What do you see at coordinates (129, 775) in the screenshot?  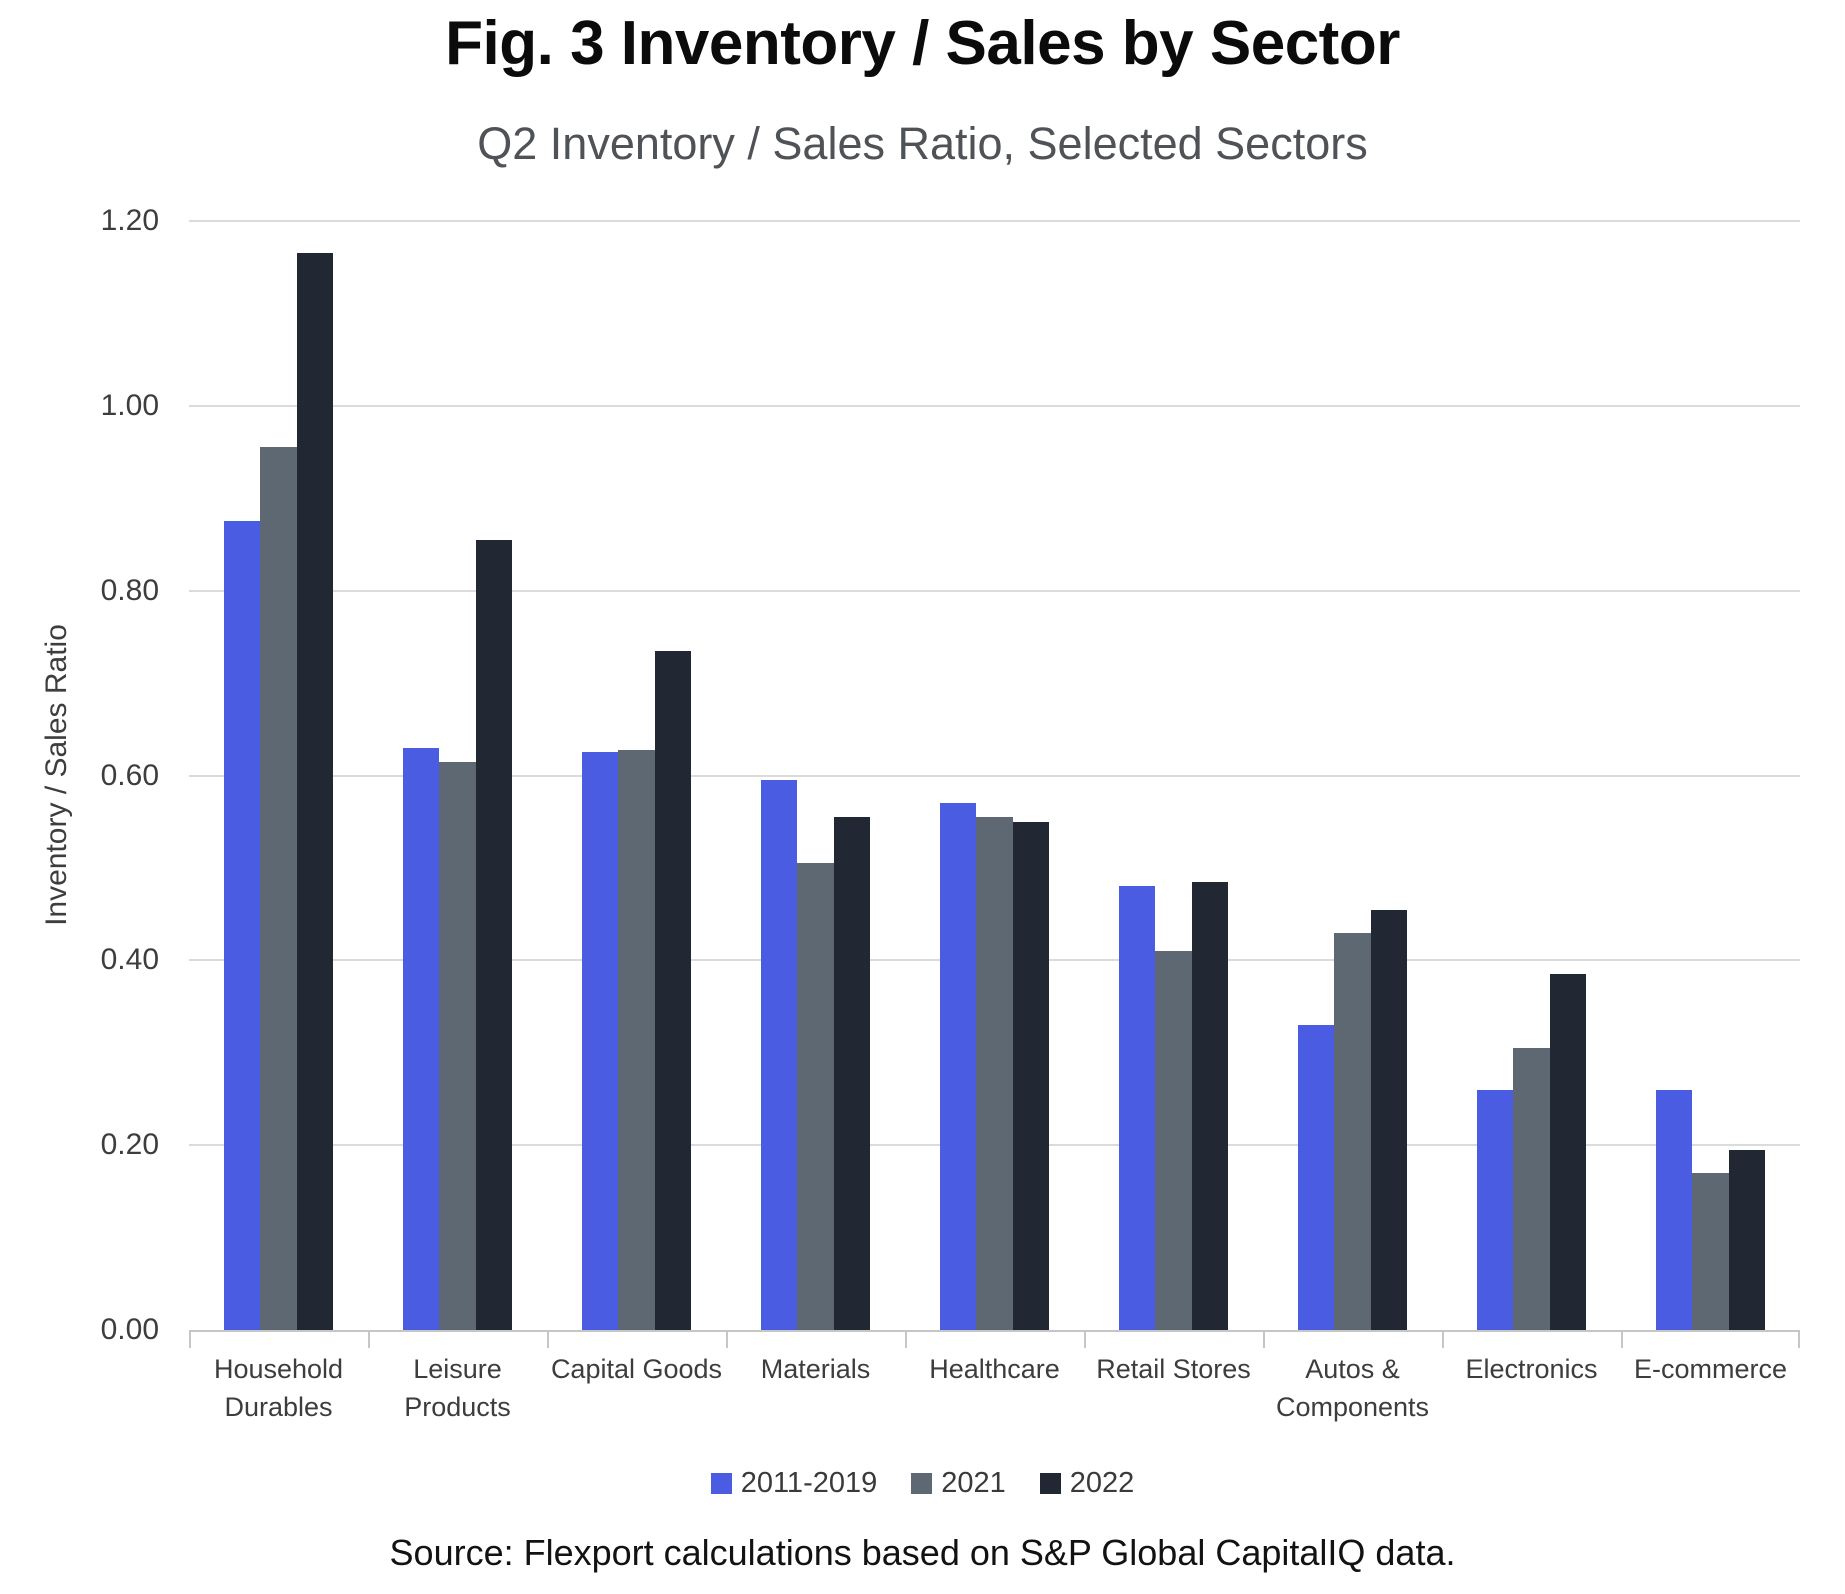 I see `y-tick-label: 0.60` at bounding box center [129, 775].